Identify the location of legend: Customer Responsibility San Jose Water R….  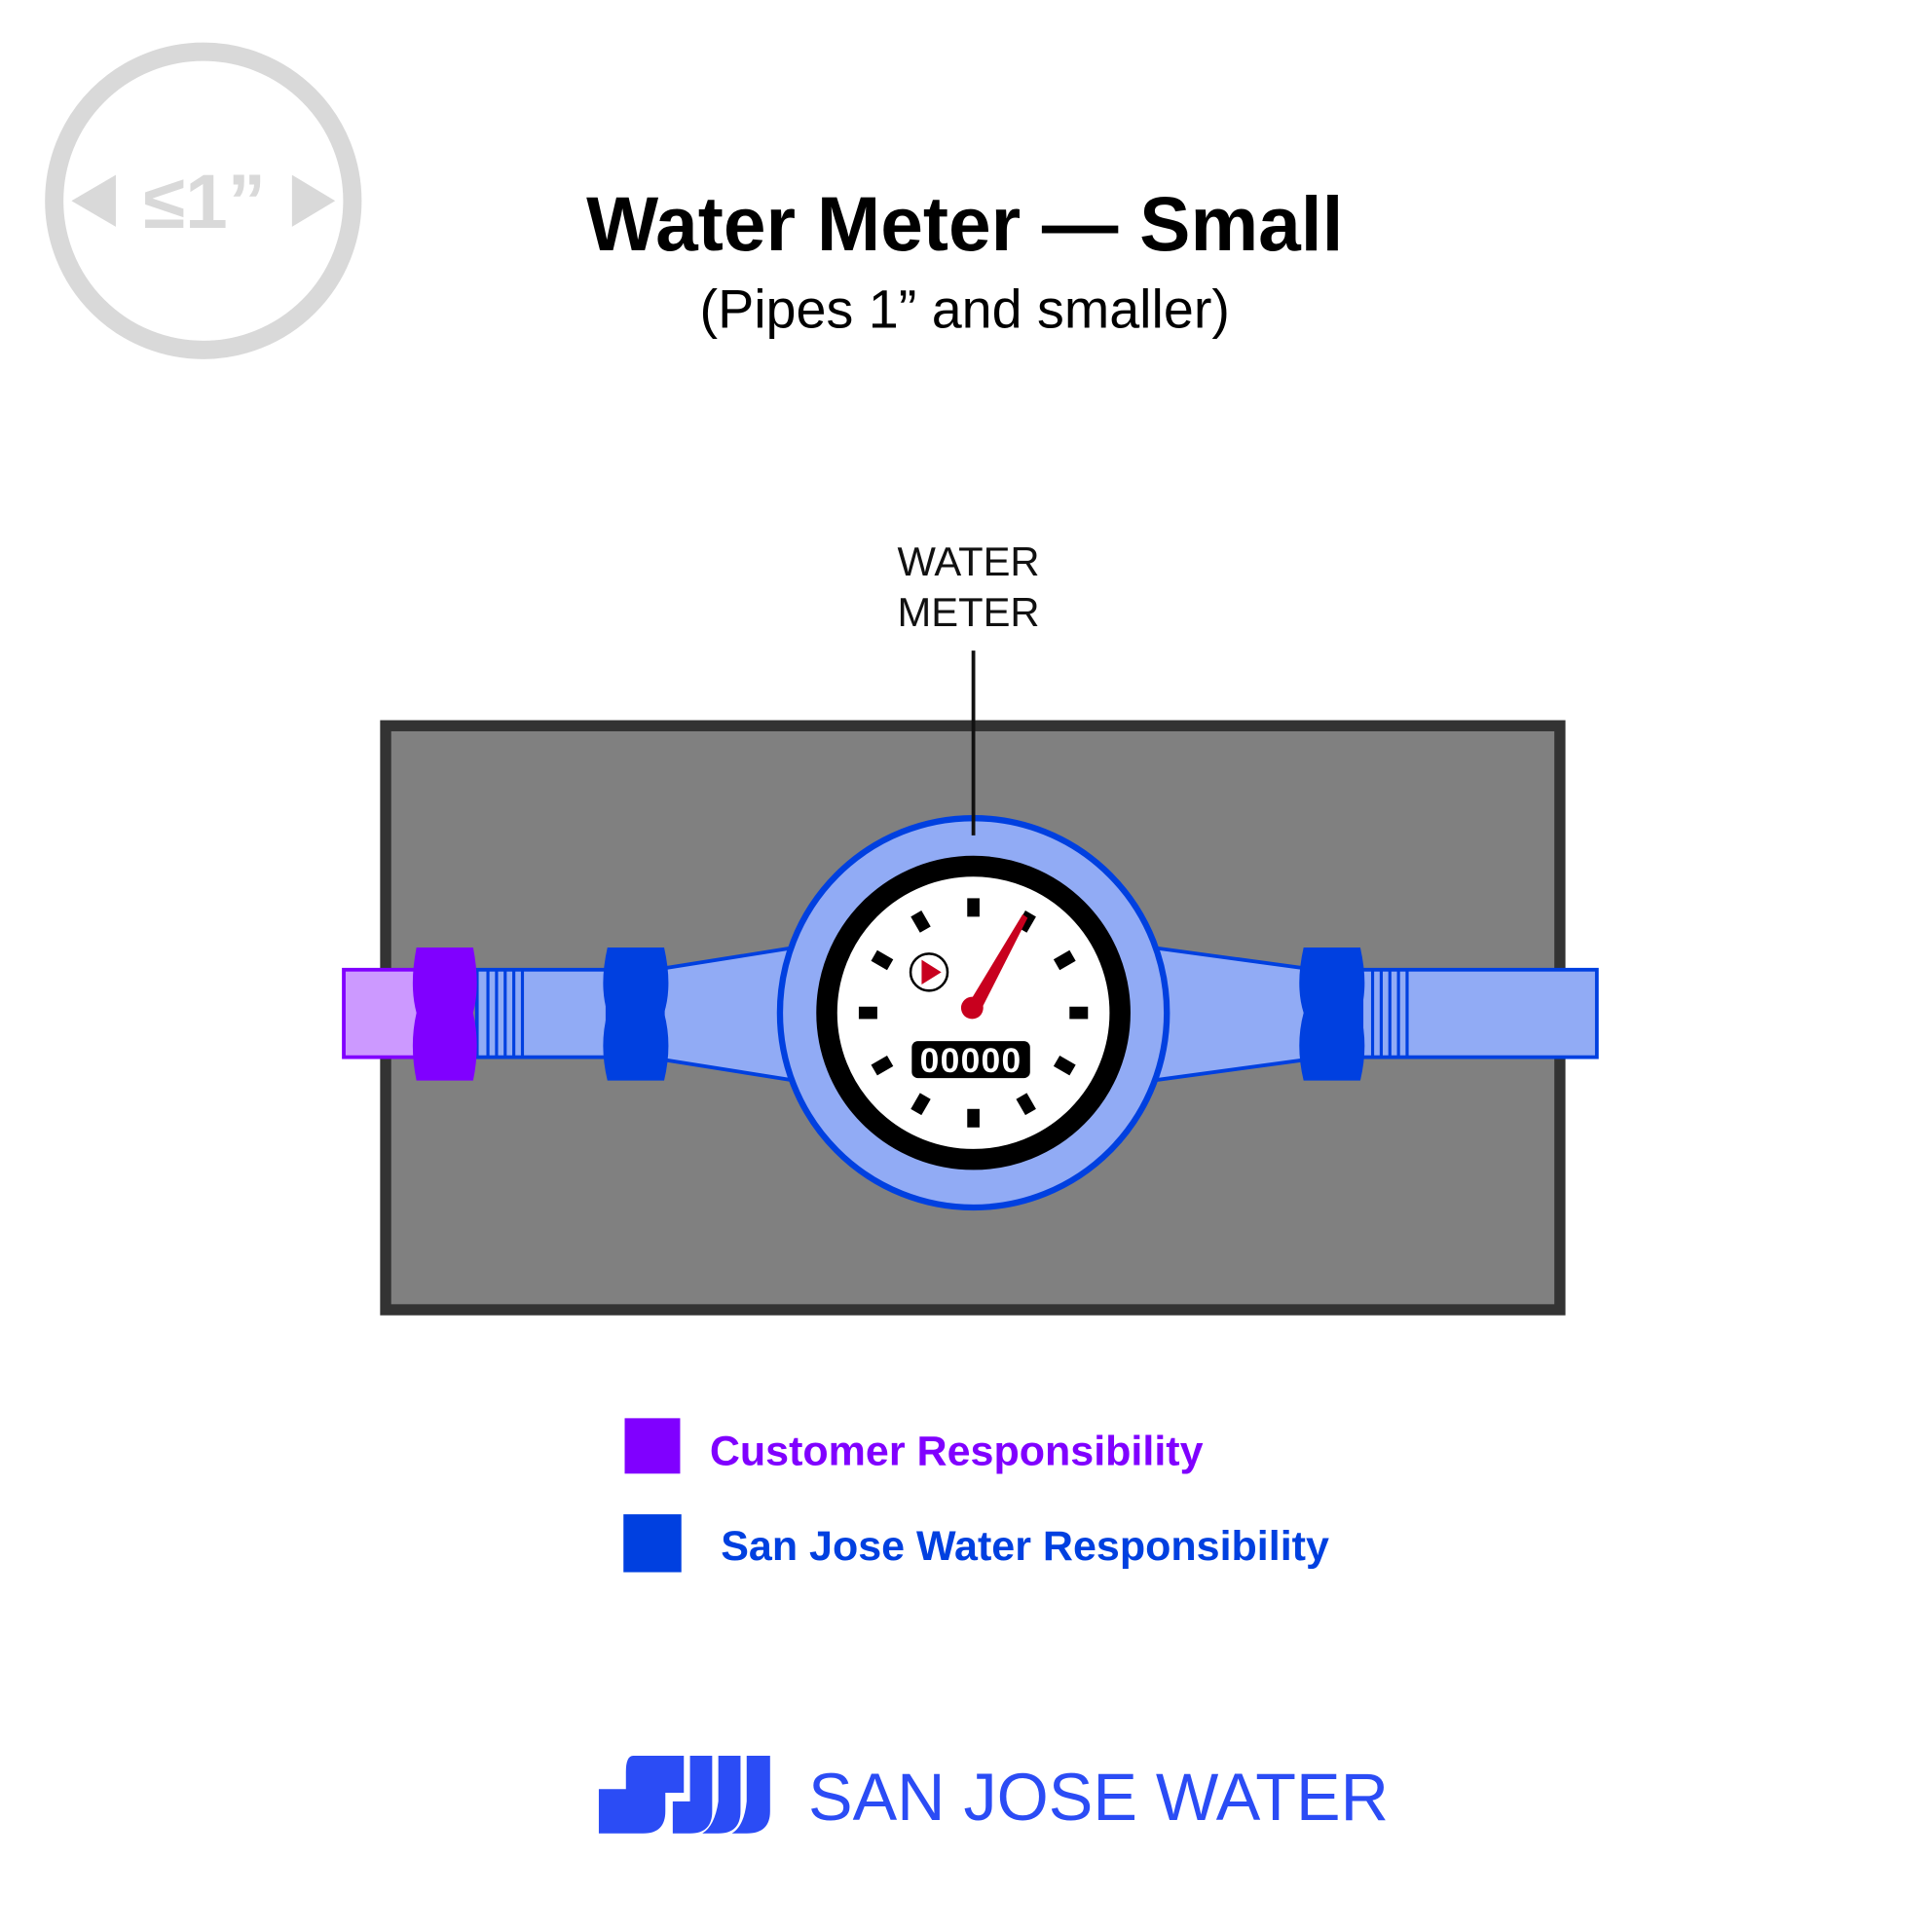
(976, 1495).